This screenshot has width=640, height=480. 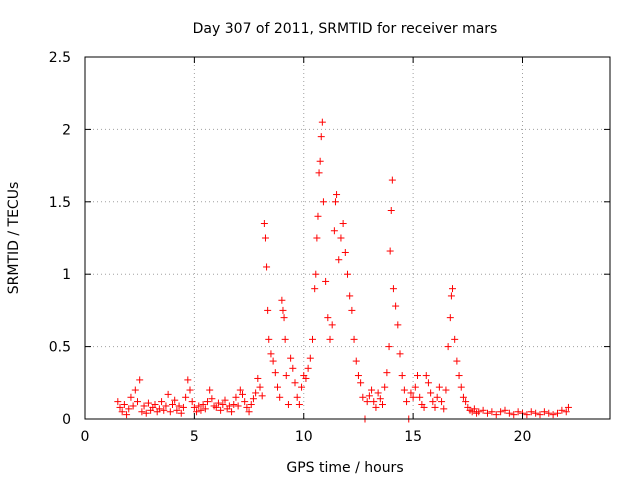 What do you see at coordinates (194, 437) in the screenshot?
I see `x-tick-label: 5` at bounding box center [194, 437].